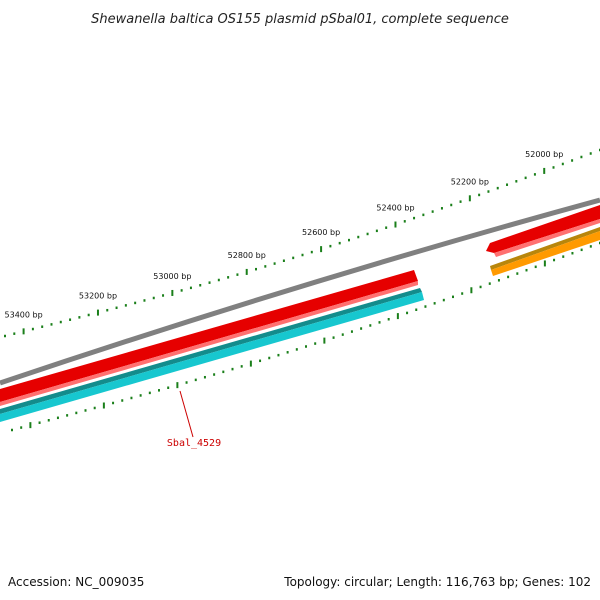 Image resolution: width=600 pixels, height=600 pixels. Describe the element at coordinates (545, 251) in the screenshot. I see `reverse-gene-right` at that location.